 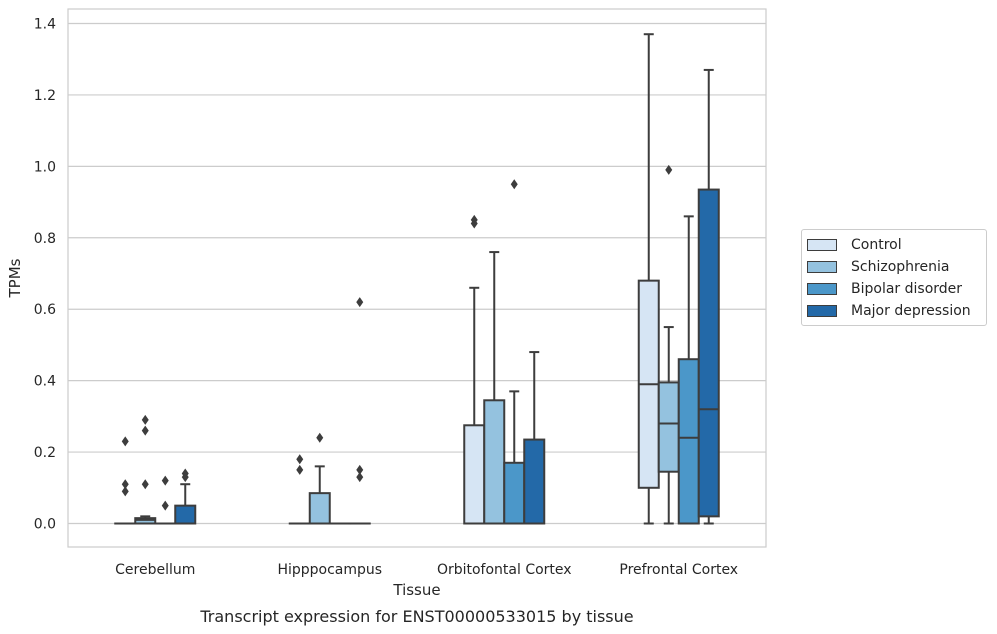 I want to click on legend-item-bipolar-disorder: Bipolar disorder, so click(x=884, y=289).